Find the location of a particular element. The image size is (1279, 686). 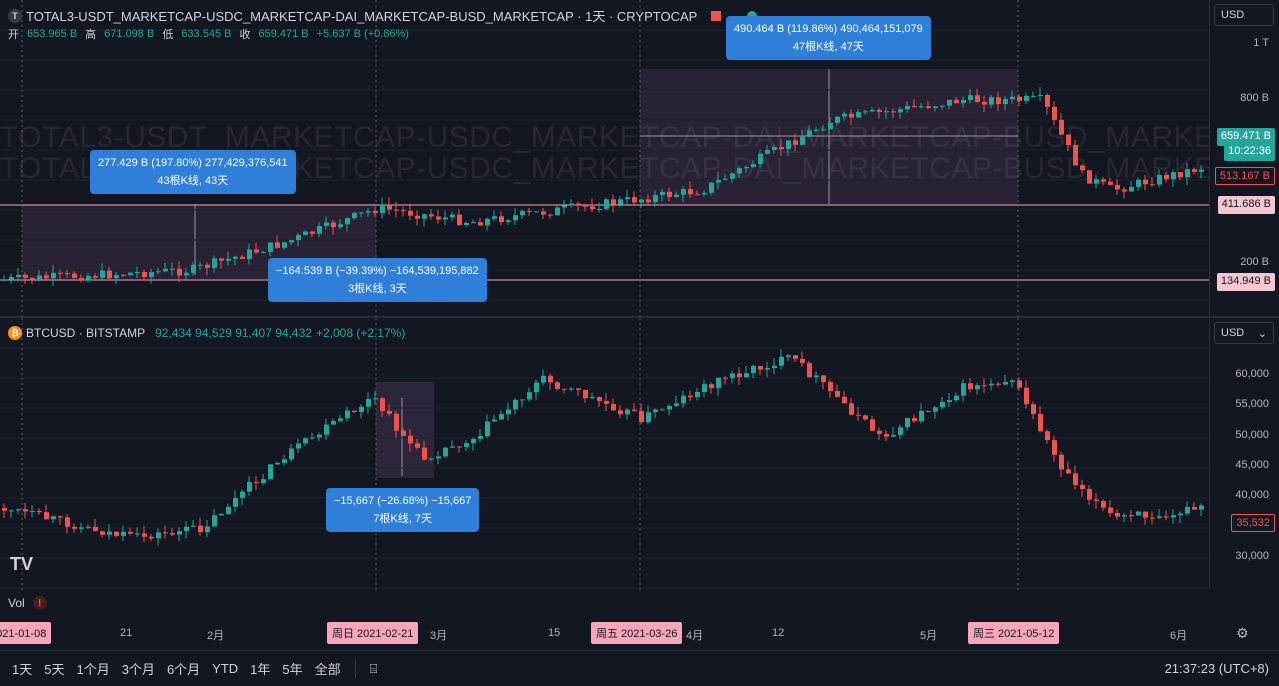

volume-label: Vol is located at coordinates (16, 603).